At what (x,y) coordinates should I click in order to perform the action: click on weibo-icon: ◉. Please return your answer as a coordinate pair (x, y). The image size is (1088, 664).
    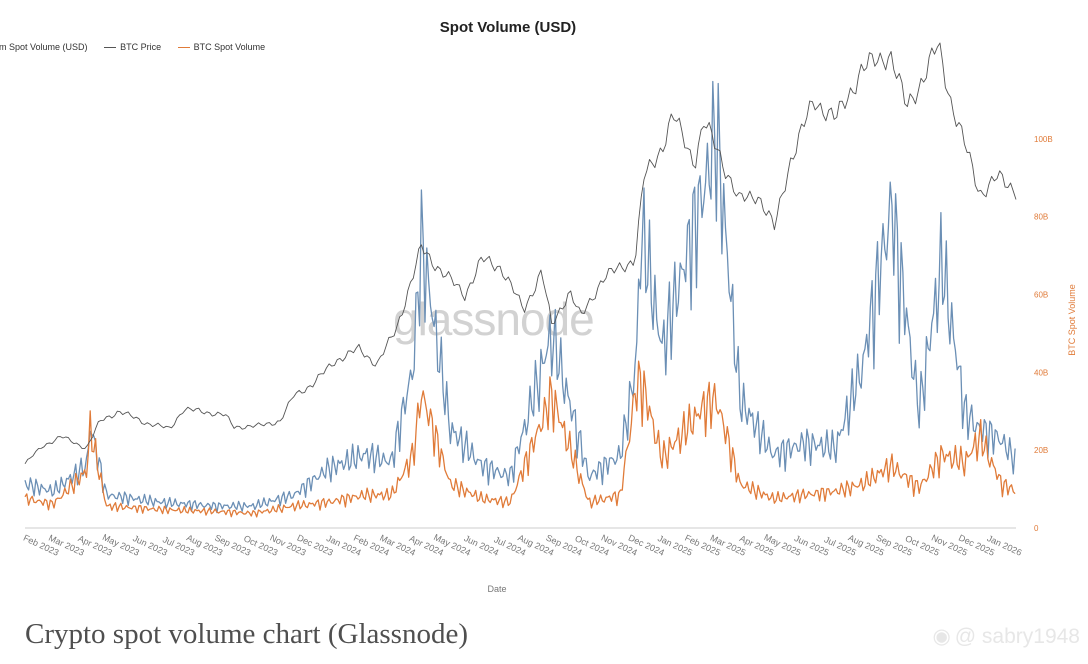
    Looking at the image, I should click on (941, 636).